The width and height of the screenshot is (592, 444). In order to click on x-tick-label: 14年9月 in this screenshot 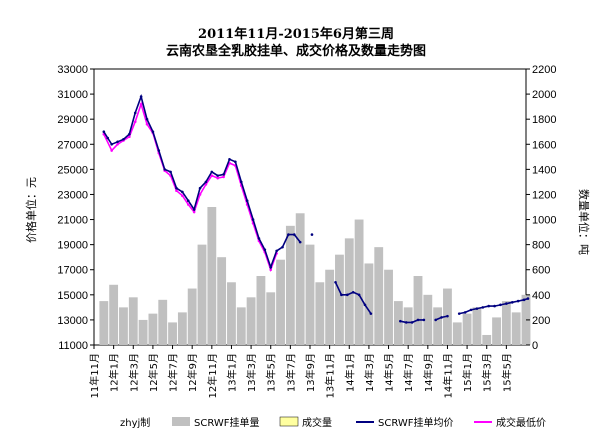, I will do `click(428, 372)`.